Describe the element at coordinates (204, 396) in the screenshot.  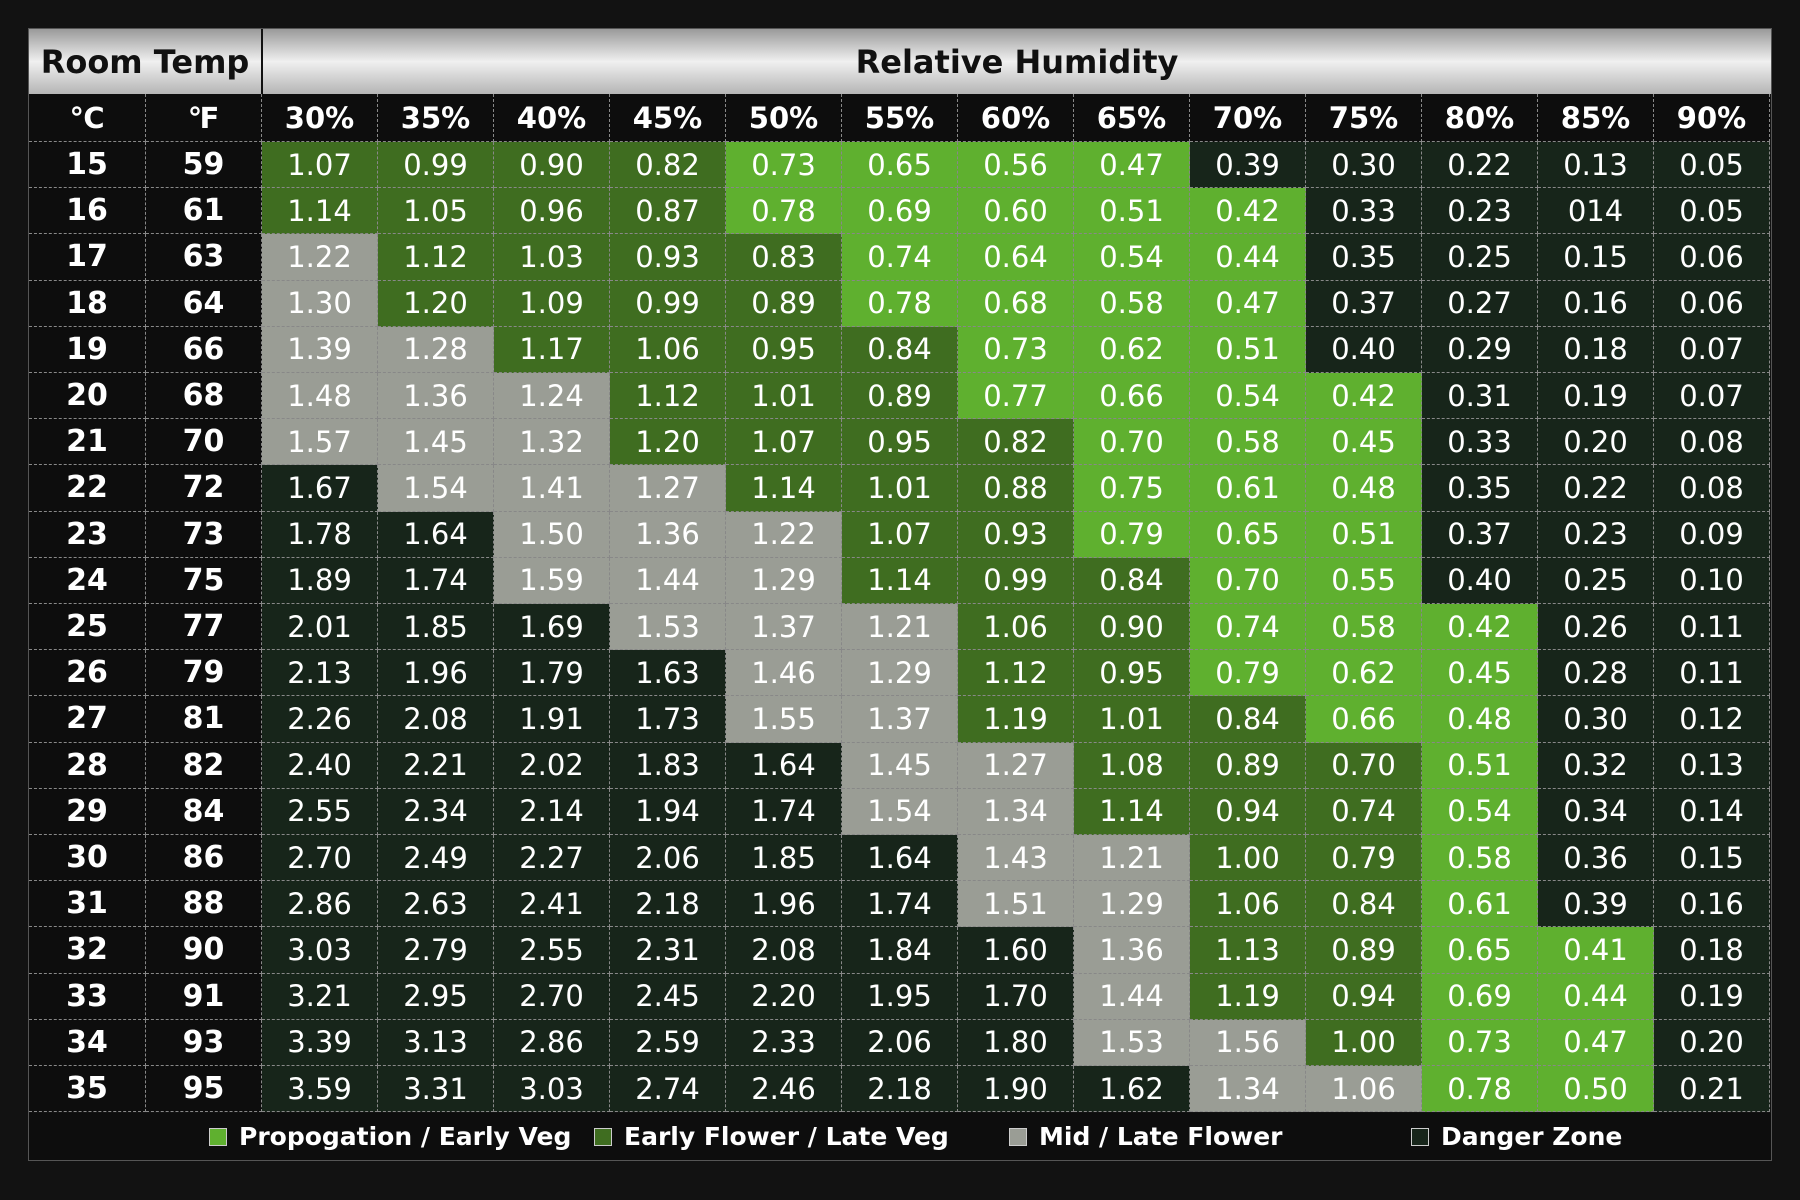
I see `temp-f-cell: 68` at that location.